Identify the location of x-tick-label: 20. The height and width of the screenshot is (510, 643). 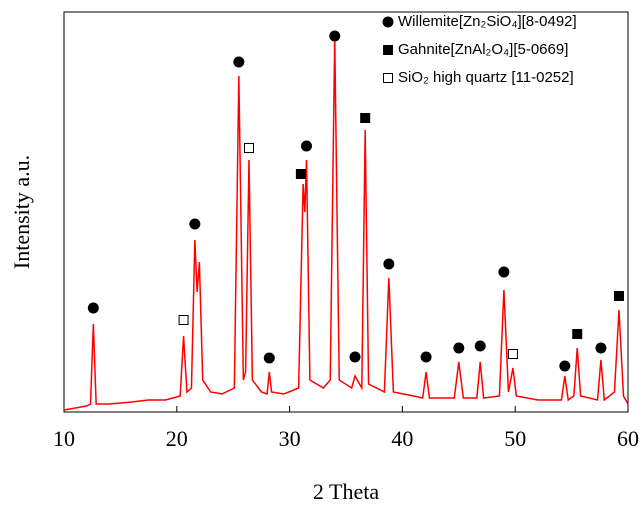
(177, 438).